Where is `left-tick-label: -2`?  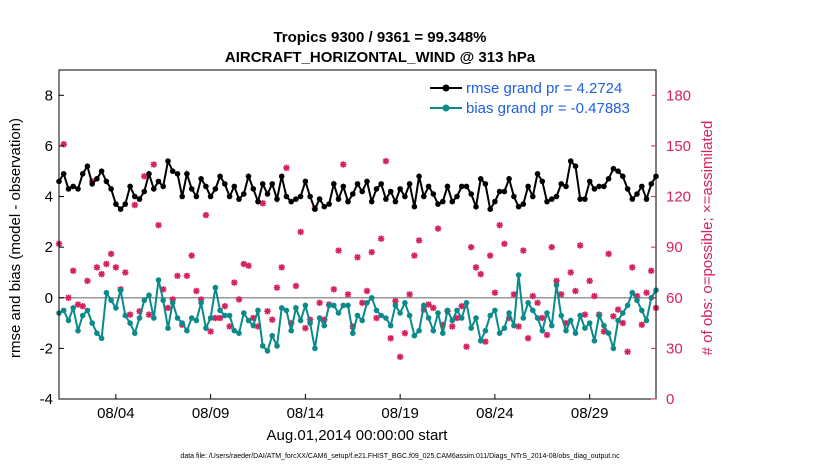 left-tick-label: -2 is located at coordinates (46, 348).